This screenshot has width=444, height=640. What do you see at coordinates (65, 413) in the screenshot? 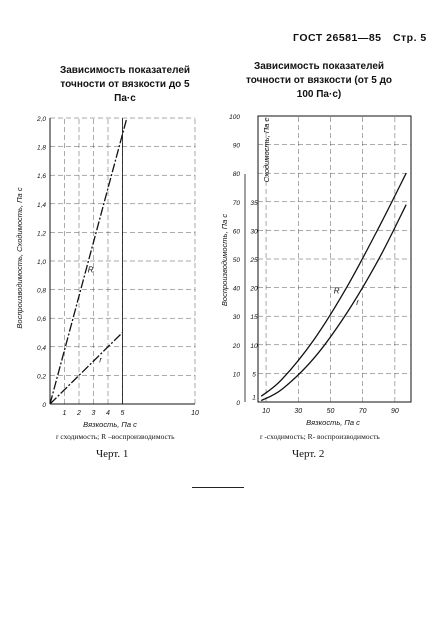
I see `chart1-x-tick-label: 1` at bounding box center [65, 413].